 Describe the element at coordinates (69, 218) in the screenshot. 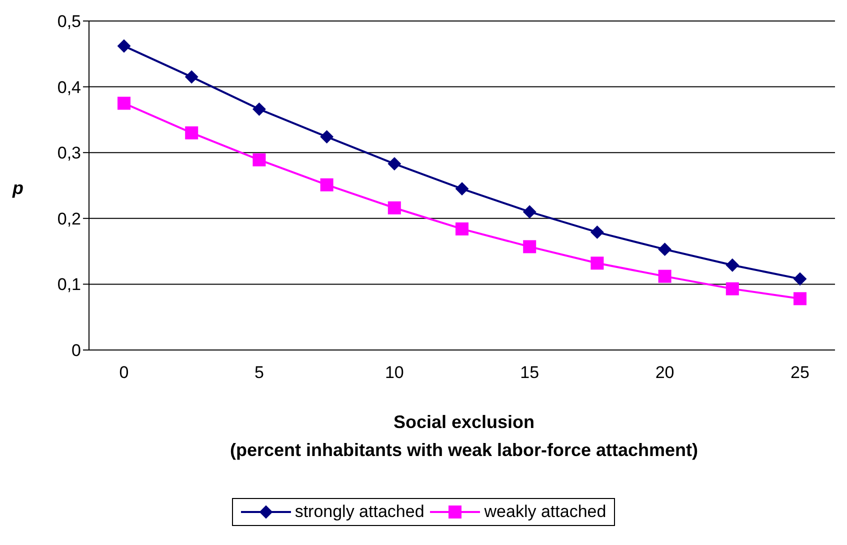

I see `y-tick-label: 0,2` at that location.